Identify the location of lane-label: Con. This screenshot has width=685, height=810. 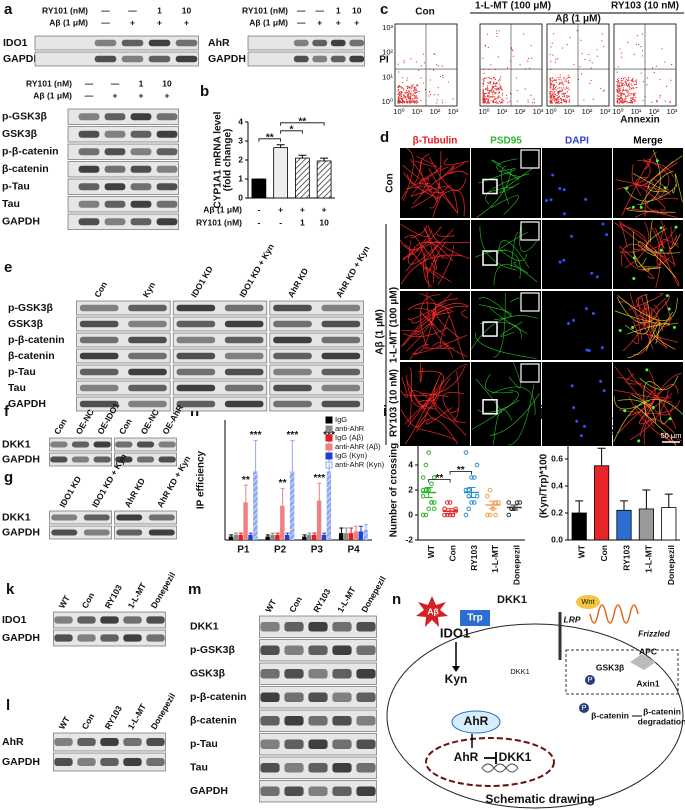
(60, 426).